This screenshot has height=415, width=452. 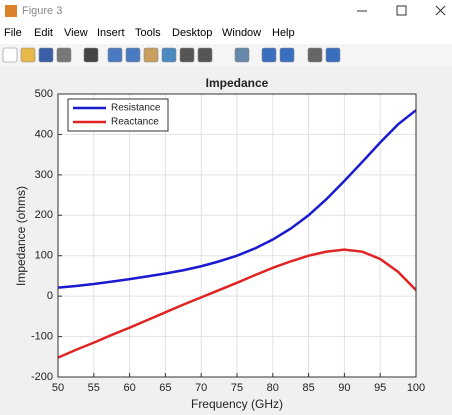 I want to click on x-tick-label: 75, so click(x=237, y=388).